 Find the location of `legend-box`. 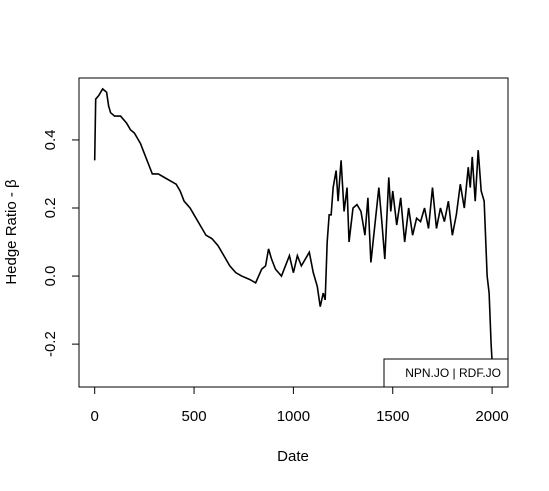

legend-box is located at coordinates (446, 373).